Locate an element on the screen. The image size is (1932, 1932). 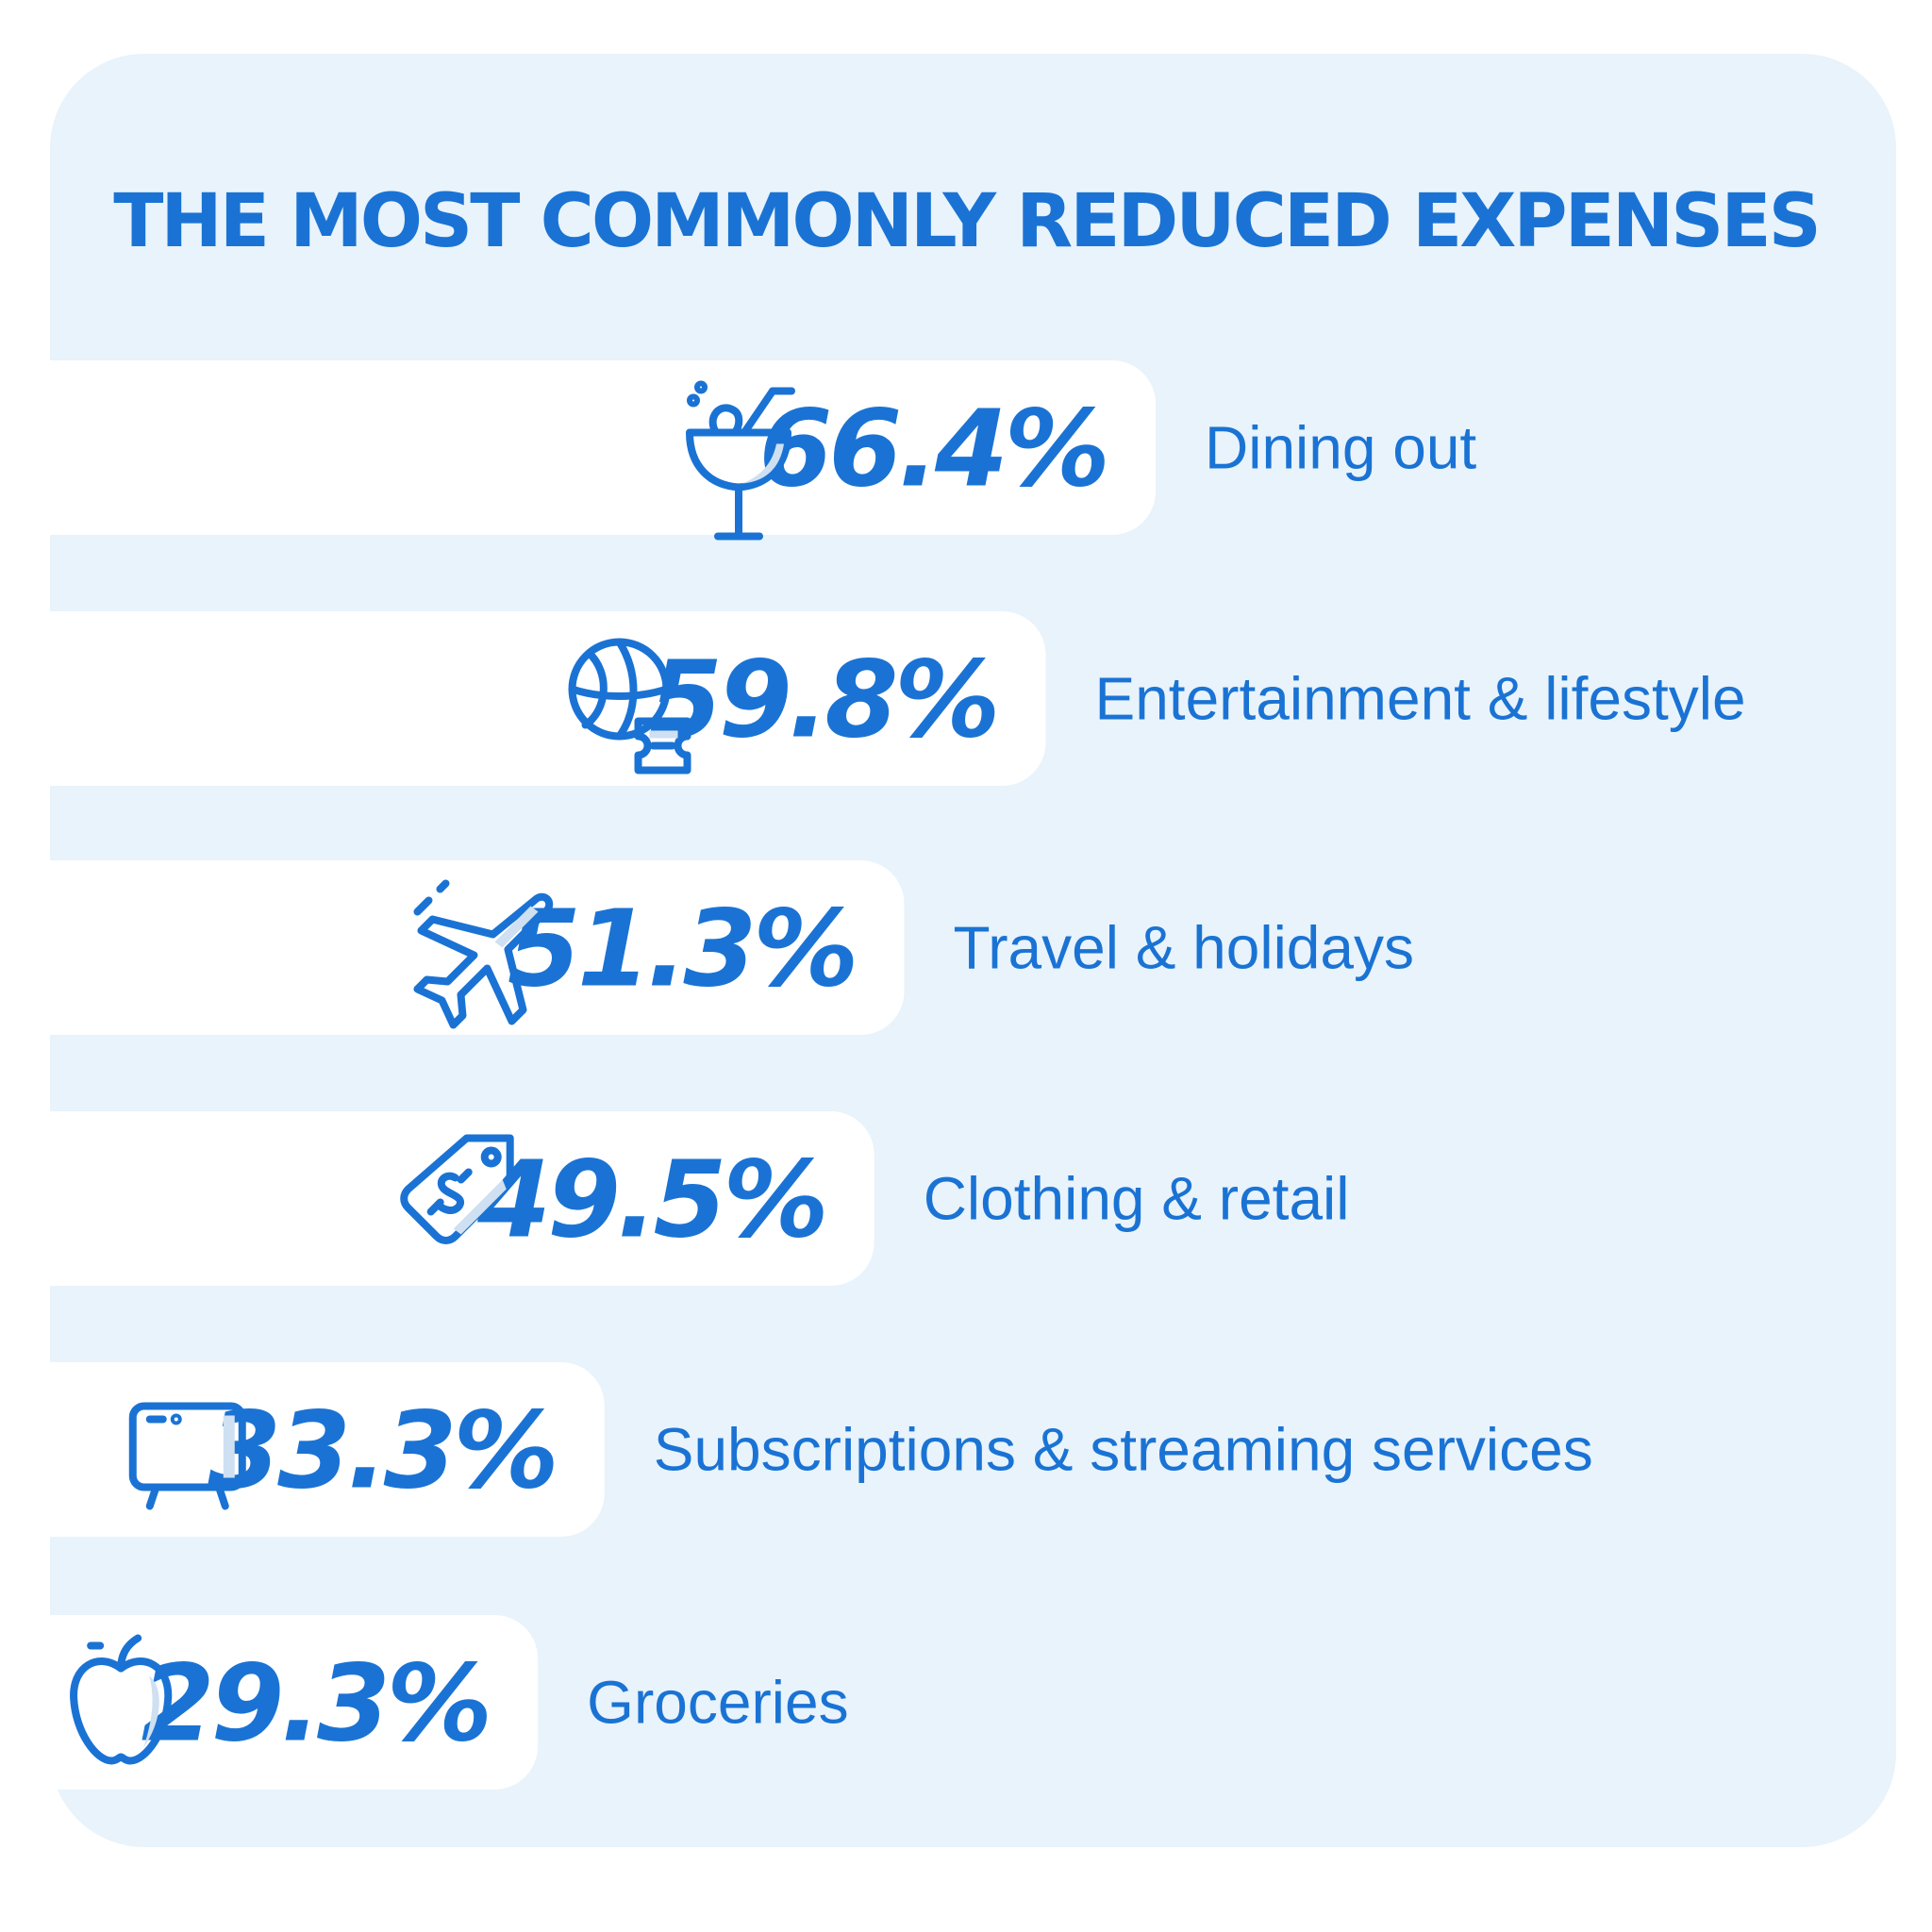
value-label: 29.3% is located at coordinates (316, 1704).